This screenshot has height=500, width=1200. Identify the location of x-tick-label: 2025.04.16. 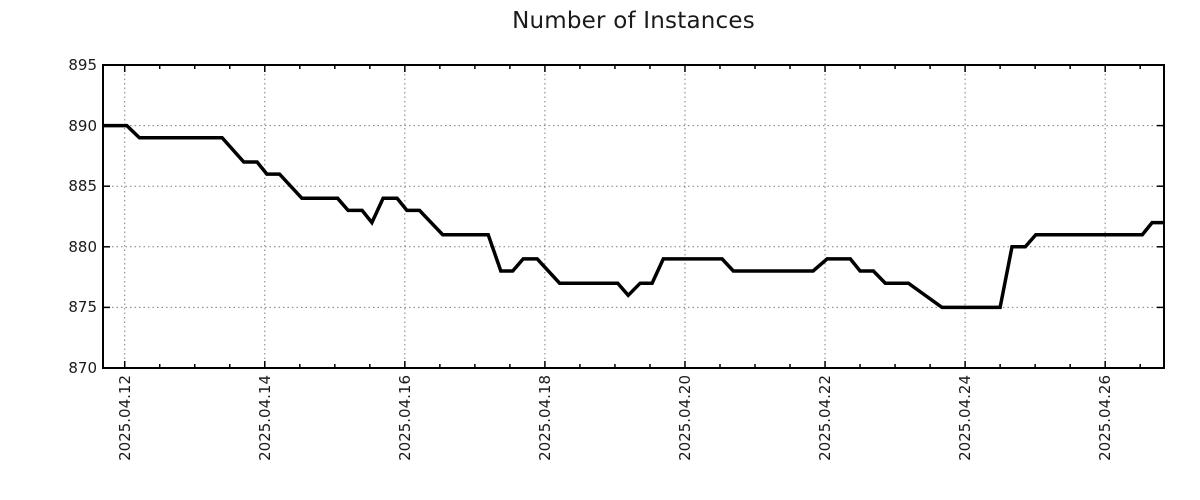
(404, 418).